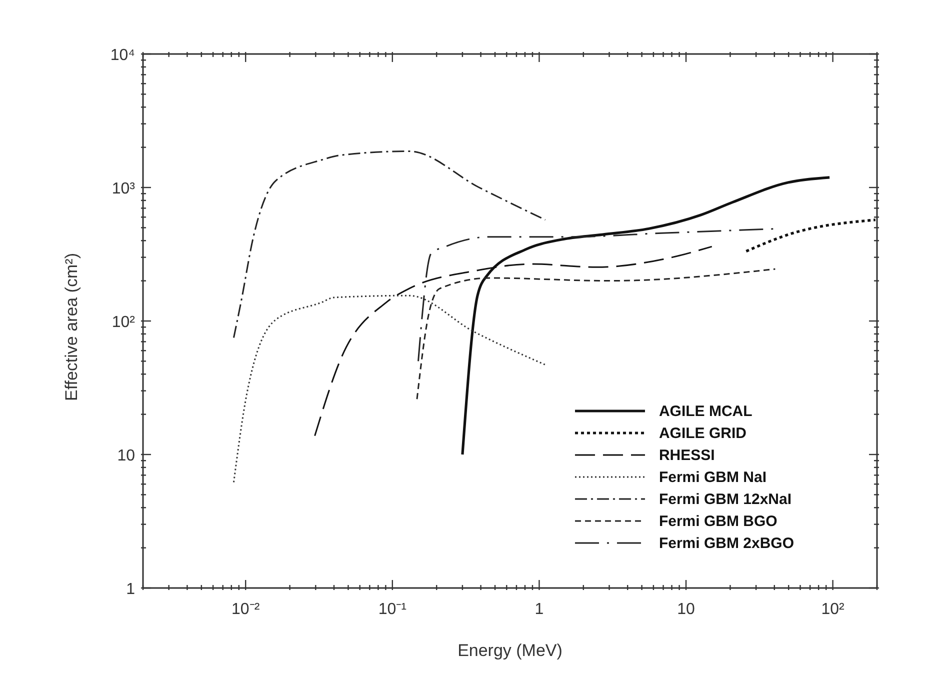 The height and width of the screenshot is (681, 936). What do you see at coordinates (72, 326) in the screenshot?
I see `y-axis-title: Effective area (cm²)` at bounding box center [72, 326].